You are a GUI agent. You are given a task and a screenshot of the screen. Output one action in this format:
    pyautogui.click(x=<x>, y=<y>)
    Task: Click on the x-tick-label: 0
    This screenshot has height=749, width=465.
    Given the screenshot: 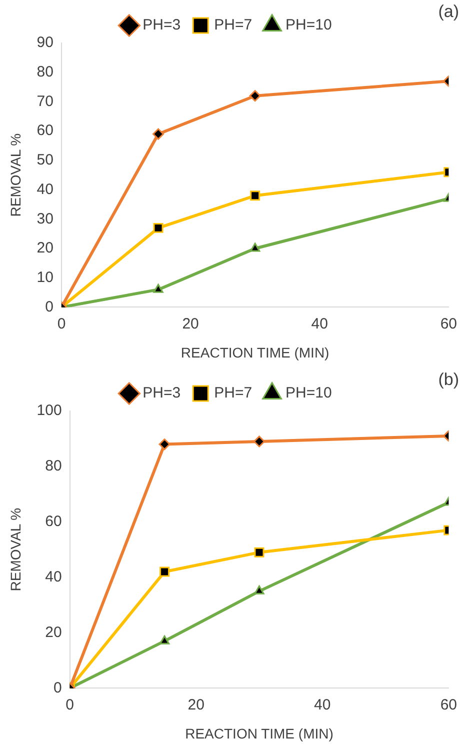 What is the action you would take?
    pyautogui.click(x=70, y=705)
    